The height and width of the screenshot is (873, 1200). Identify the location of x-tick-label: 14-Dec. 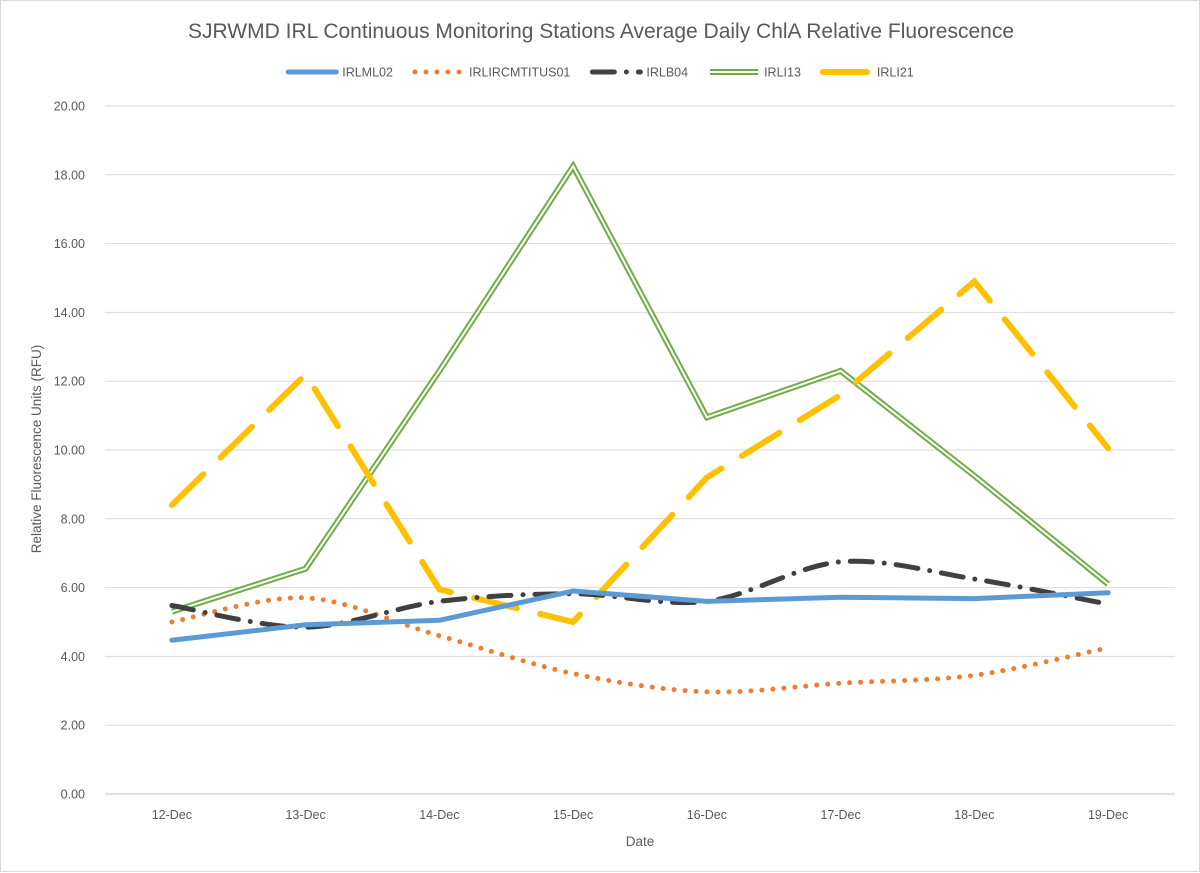
(439, 815).